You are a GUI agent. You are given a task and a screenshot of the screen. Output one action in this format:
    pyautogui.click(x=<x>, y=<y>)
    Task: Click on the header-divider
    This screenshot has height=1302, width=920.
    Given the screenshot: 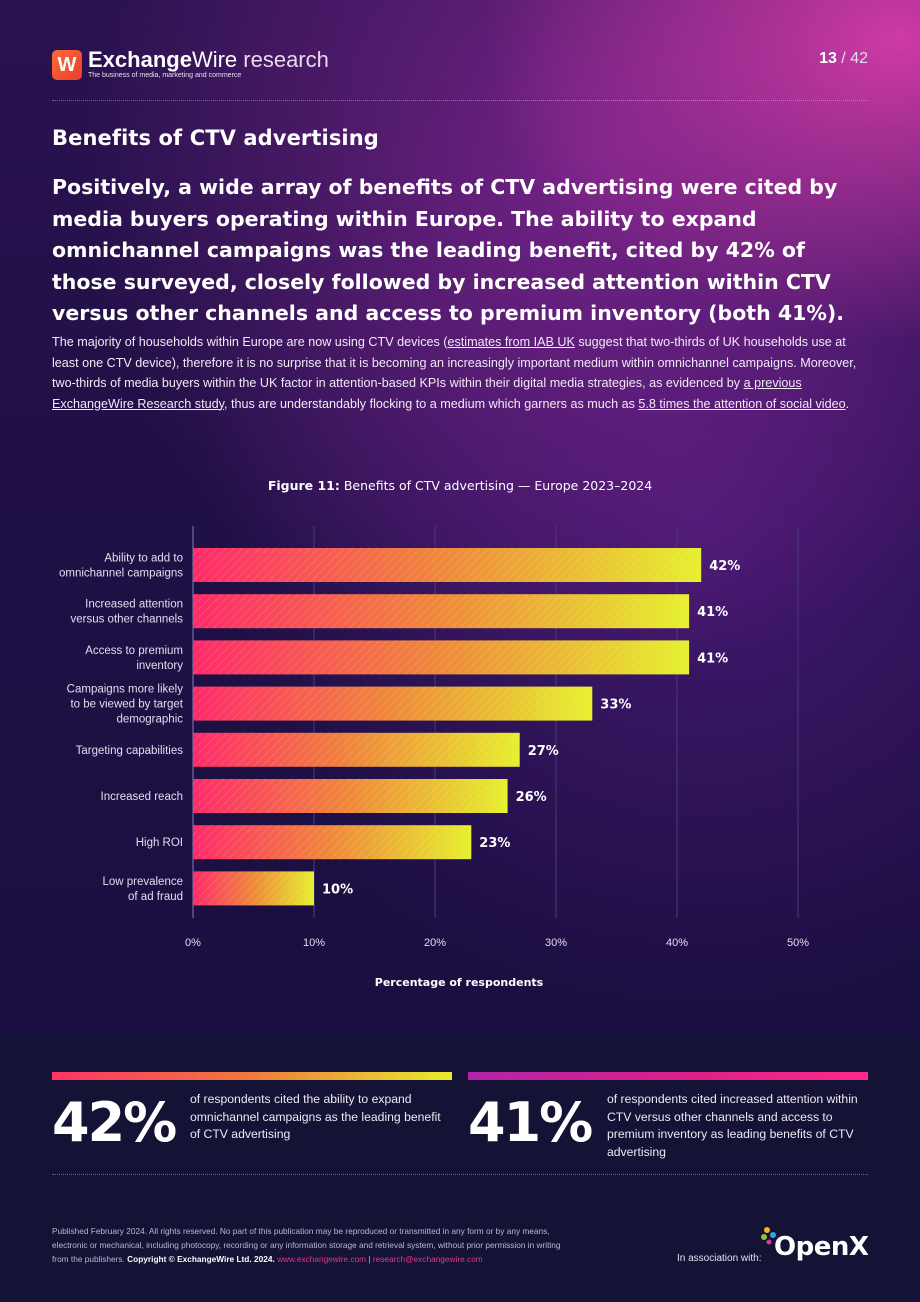 What is the action you would take?
    pyautogui.click(x=460, y=100)
    